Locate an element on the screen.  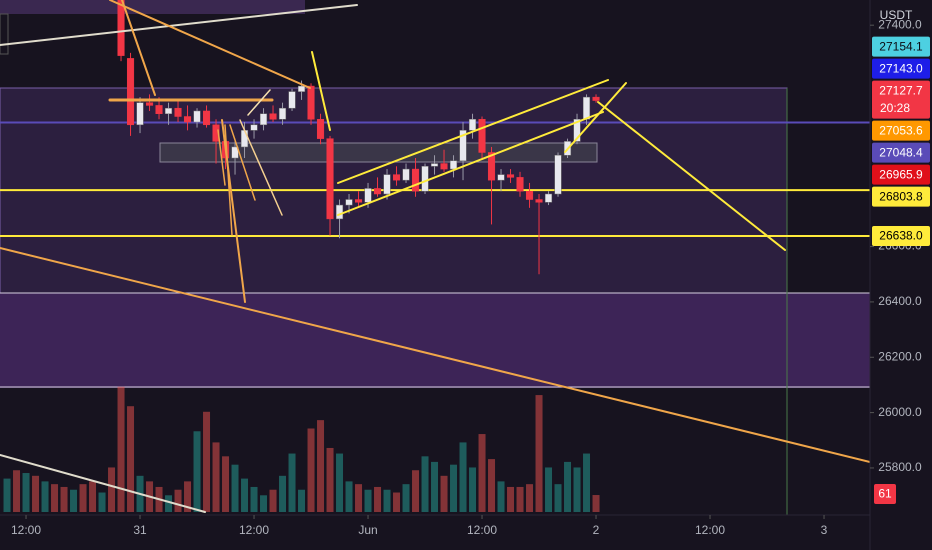
y-tick-label: 25800.0 is located at coordinates (900, 467).